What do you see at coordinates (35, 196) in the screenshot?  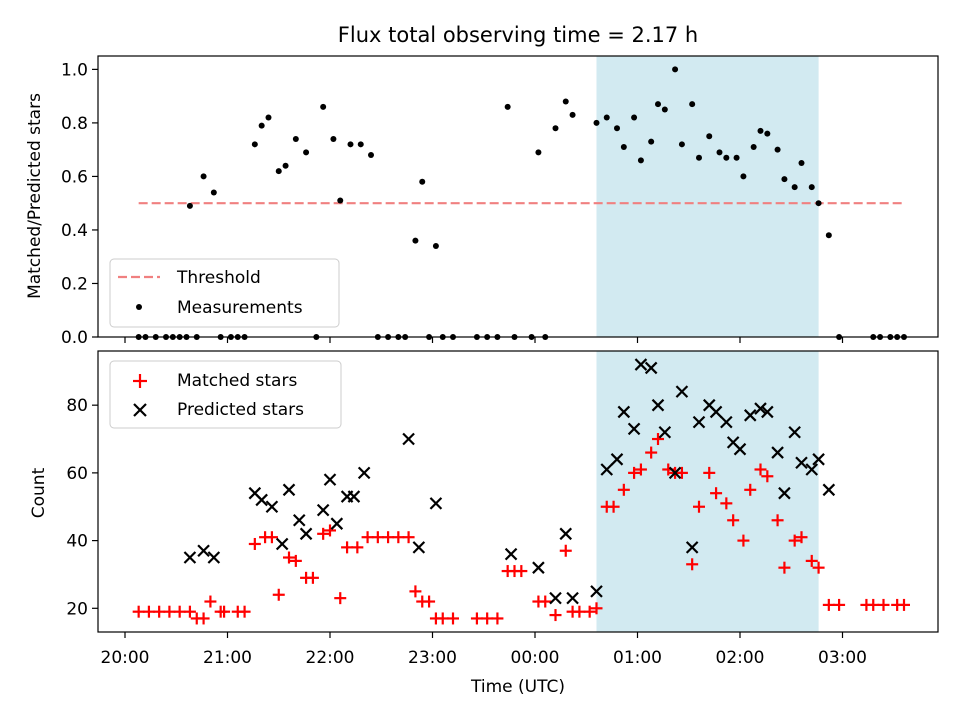 I see `top-y-label: Matched/Predicted stars` at bounding box center [35, 196].